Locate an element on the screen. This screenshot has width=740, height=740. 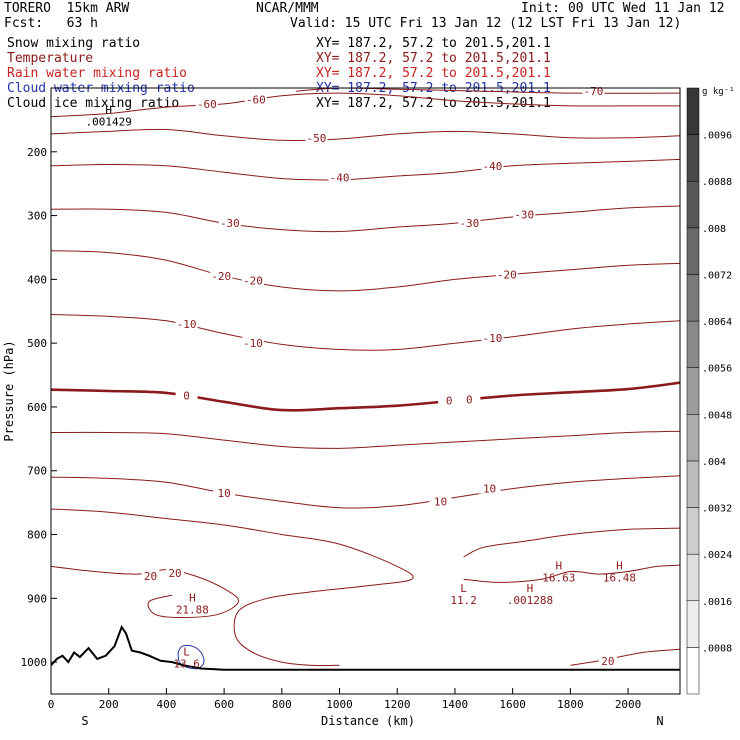
terrain-line is located at coordinates (365, 647).